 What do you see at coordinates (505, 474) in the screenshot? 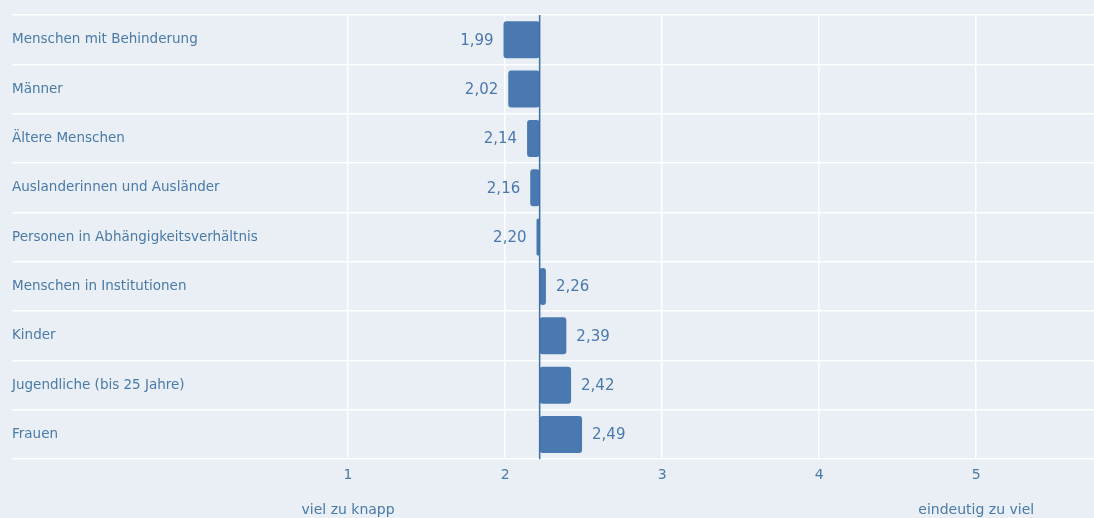
I see `x-tick-label: 2` at bounding box center [505, 474].